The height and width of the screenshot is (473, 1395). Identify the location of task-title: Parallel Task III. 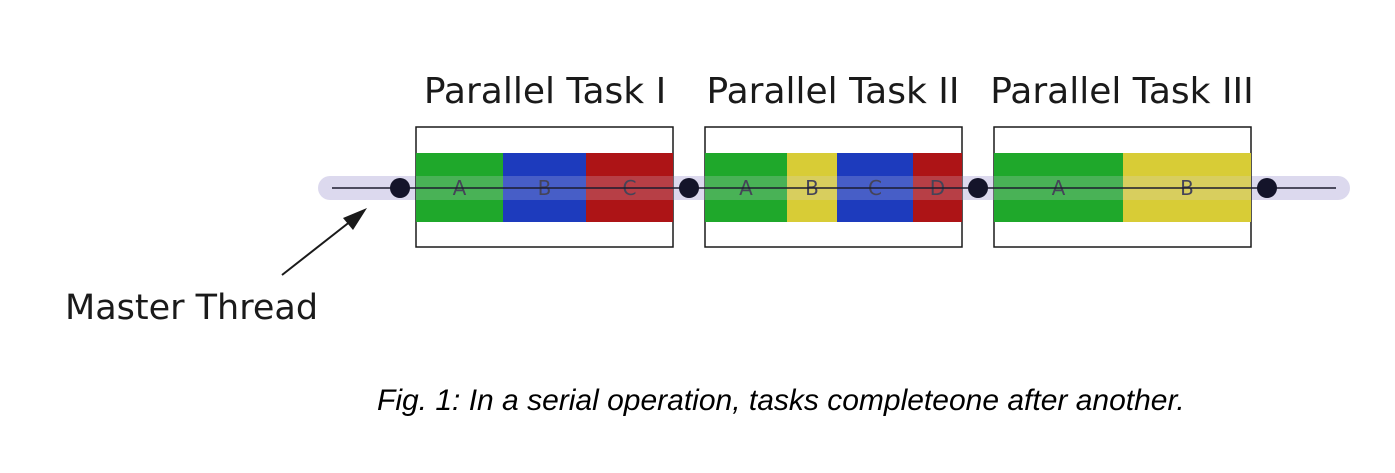
(1122, 91).